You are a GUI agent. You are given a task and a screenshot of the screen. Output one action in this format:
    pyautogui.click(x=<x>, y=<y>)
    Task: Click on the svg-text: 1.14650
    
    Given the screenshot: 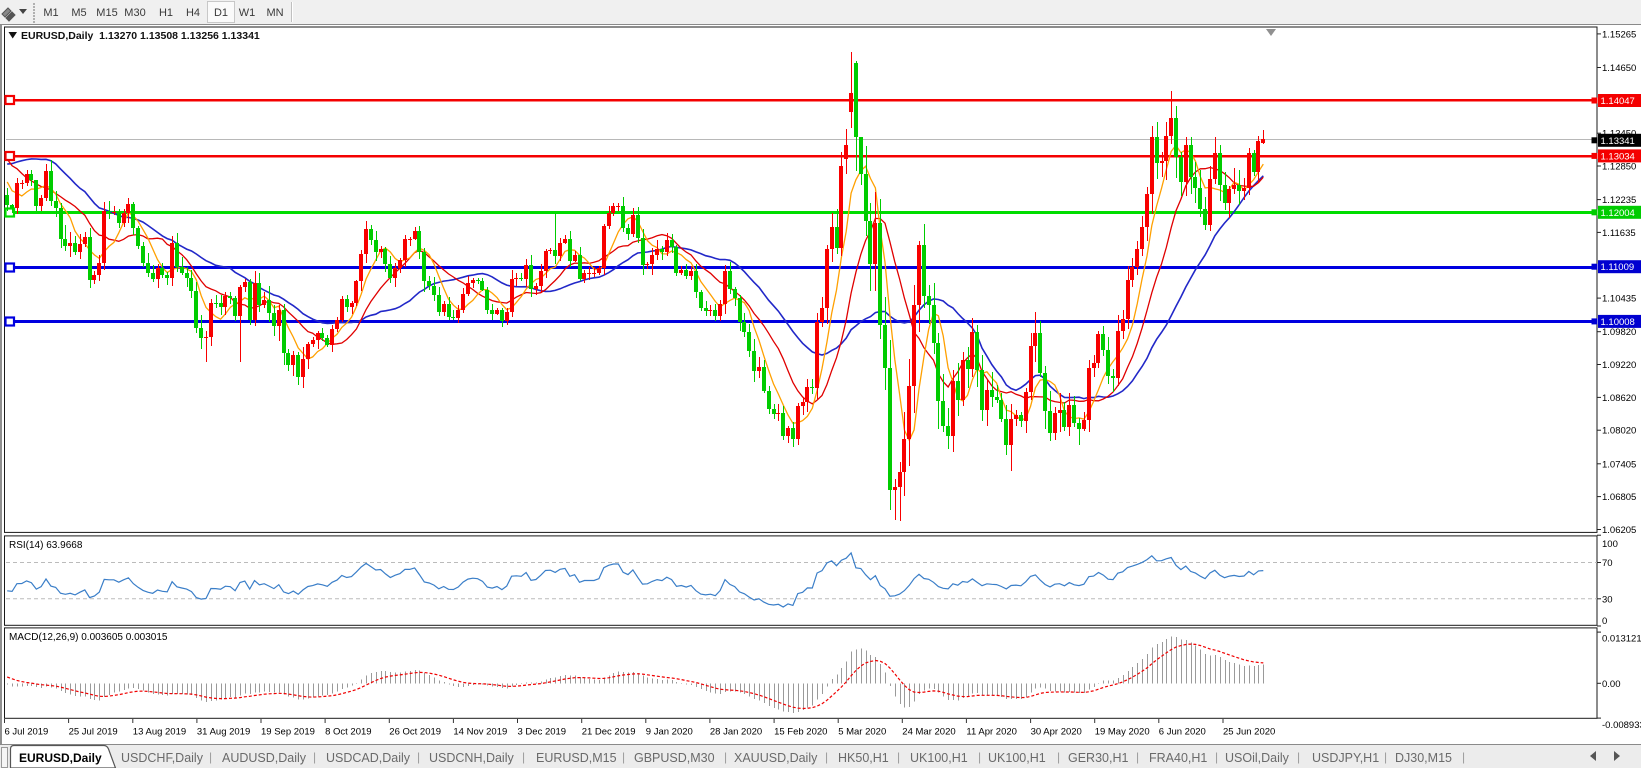 What is the action you would take?
    pyautogui.click(x=1619, y=68)
    